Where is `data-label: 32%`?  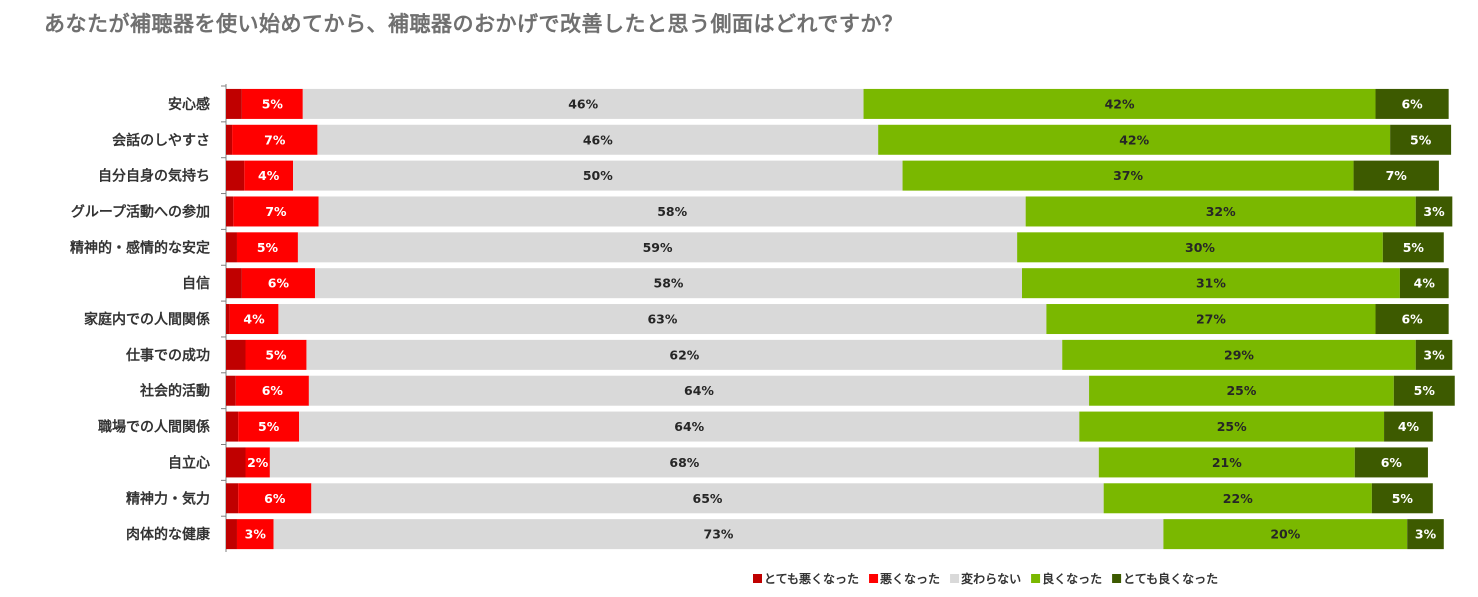 data-label: 32% is located at coordinates (1221, 211).